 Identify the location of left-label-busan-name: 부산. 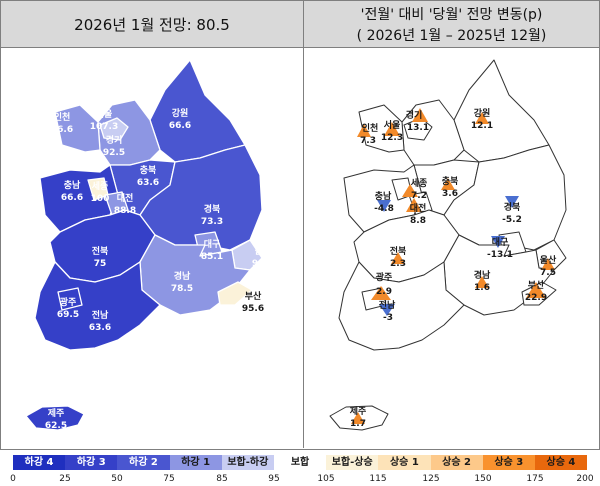
(253, 296).